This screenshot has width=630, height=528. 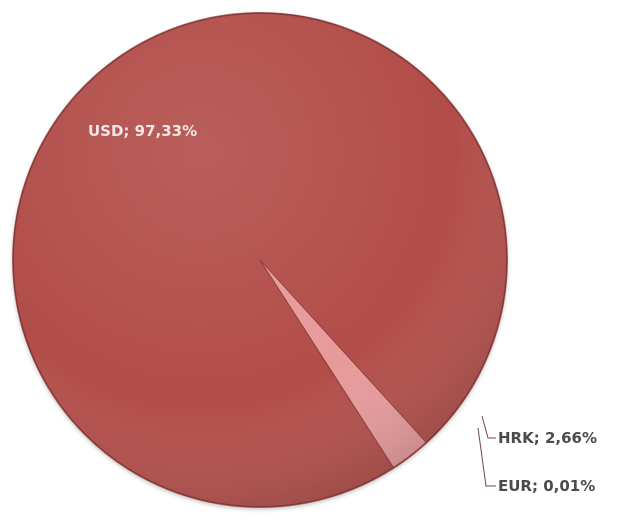 What do you see at coordinates (488, 427) in the screenshot?
I see `leader-line-hrk` at bounding box center [488, 427].